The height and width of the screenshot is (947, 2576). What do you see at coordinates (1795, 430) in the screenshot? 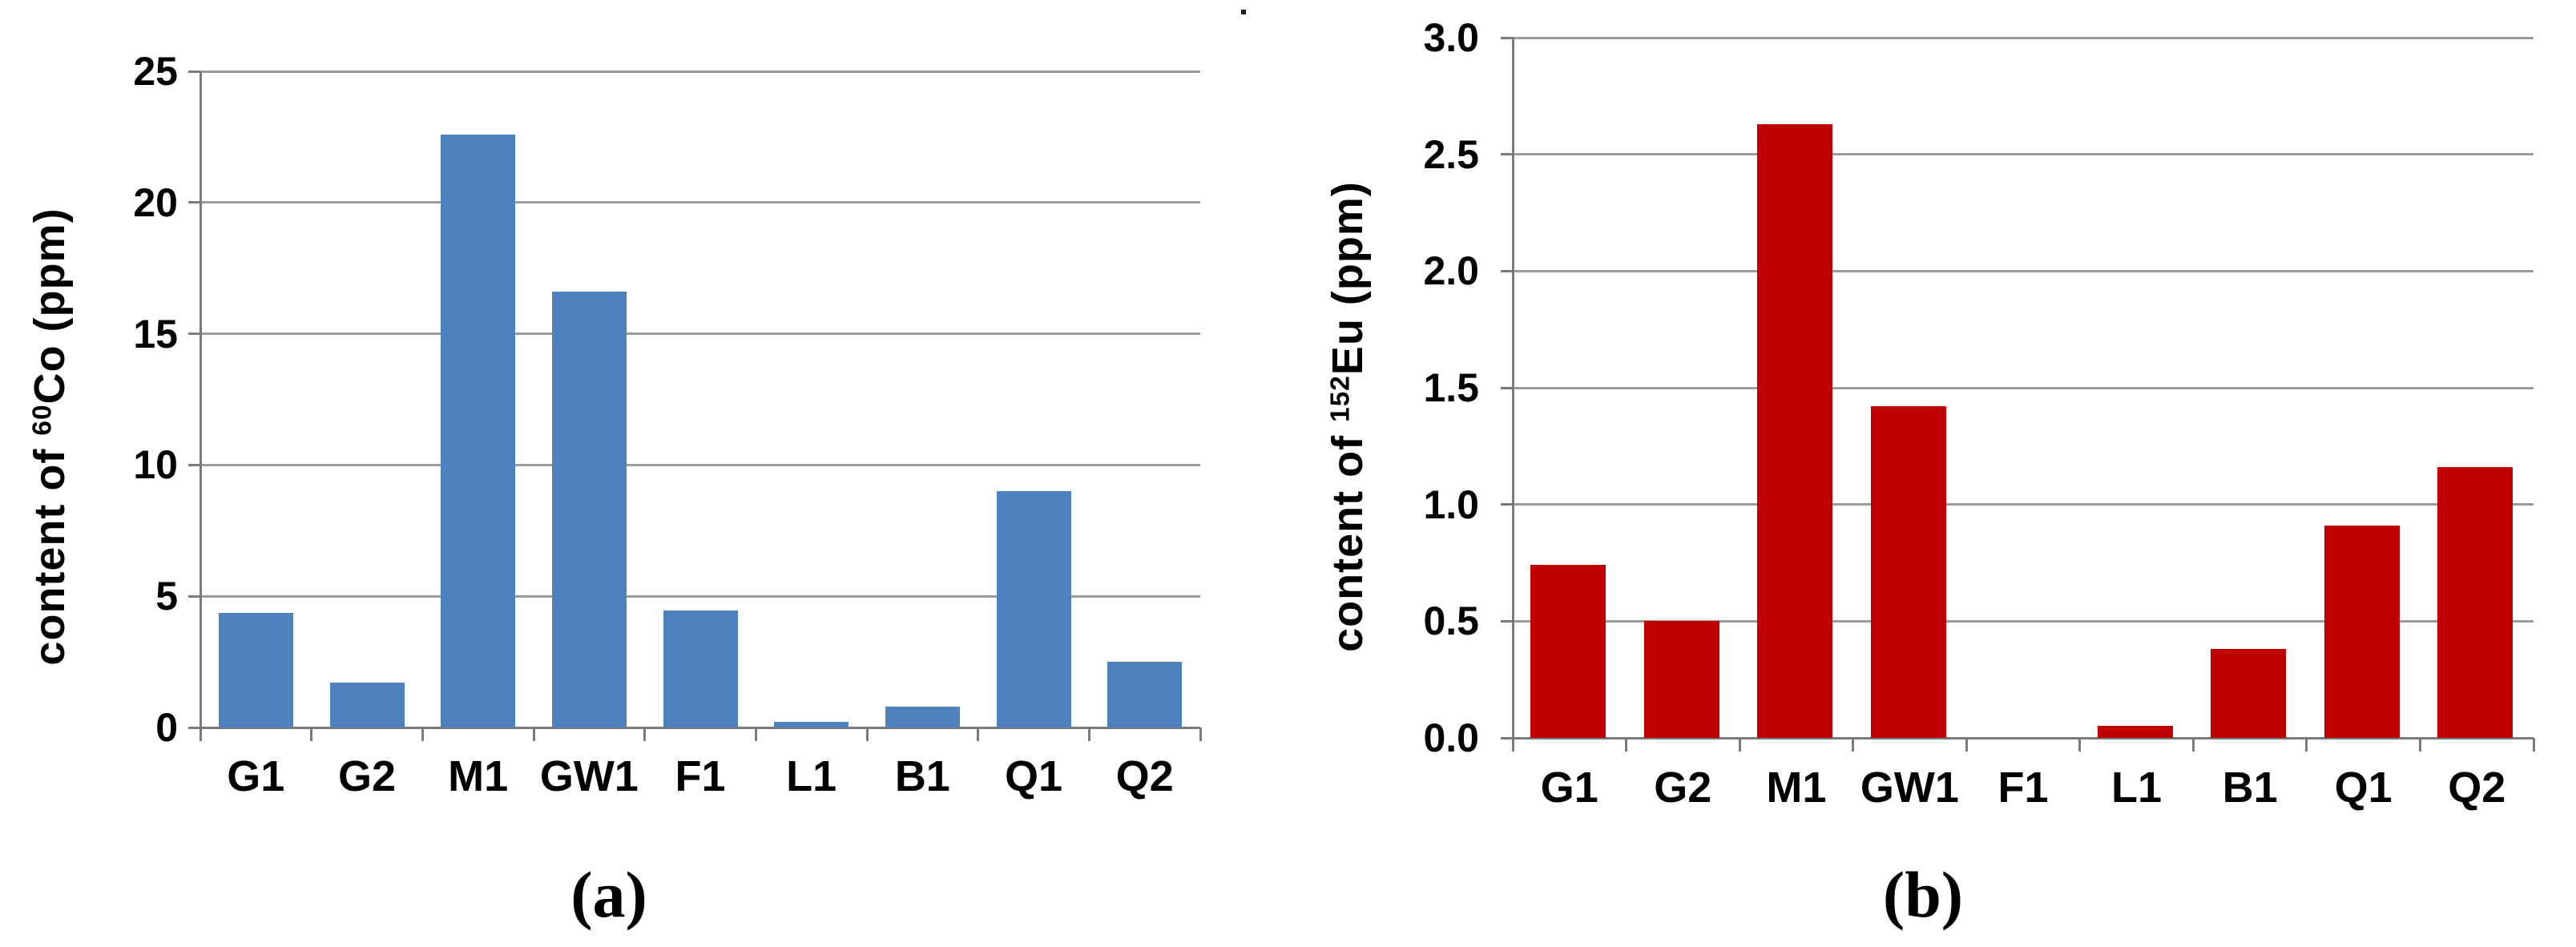
I see `bar-b-M1` at bounding box center [1795, 430].